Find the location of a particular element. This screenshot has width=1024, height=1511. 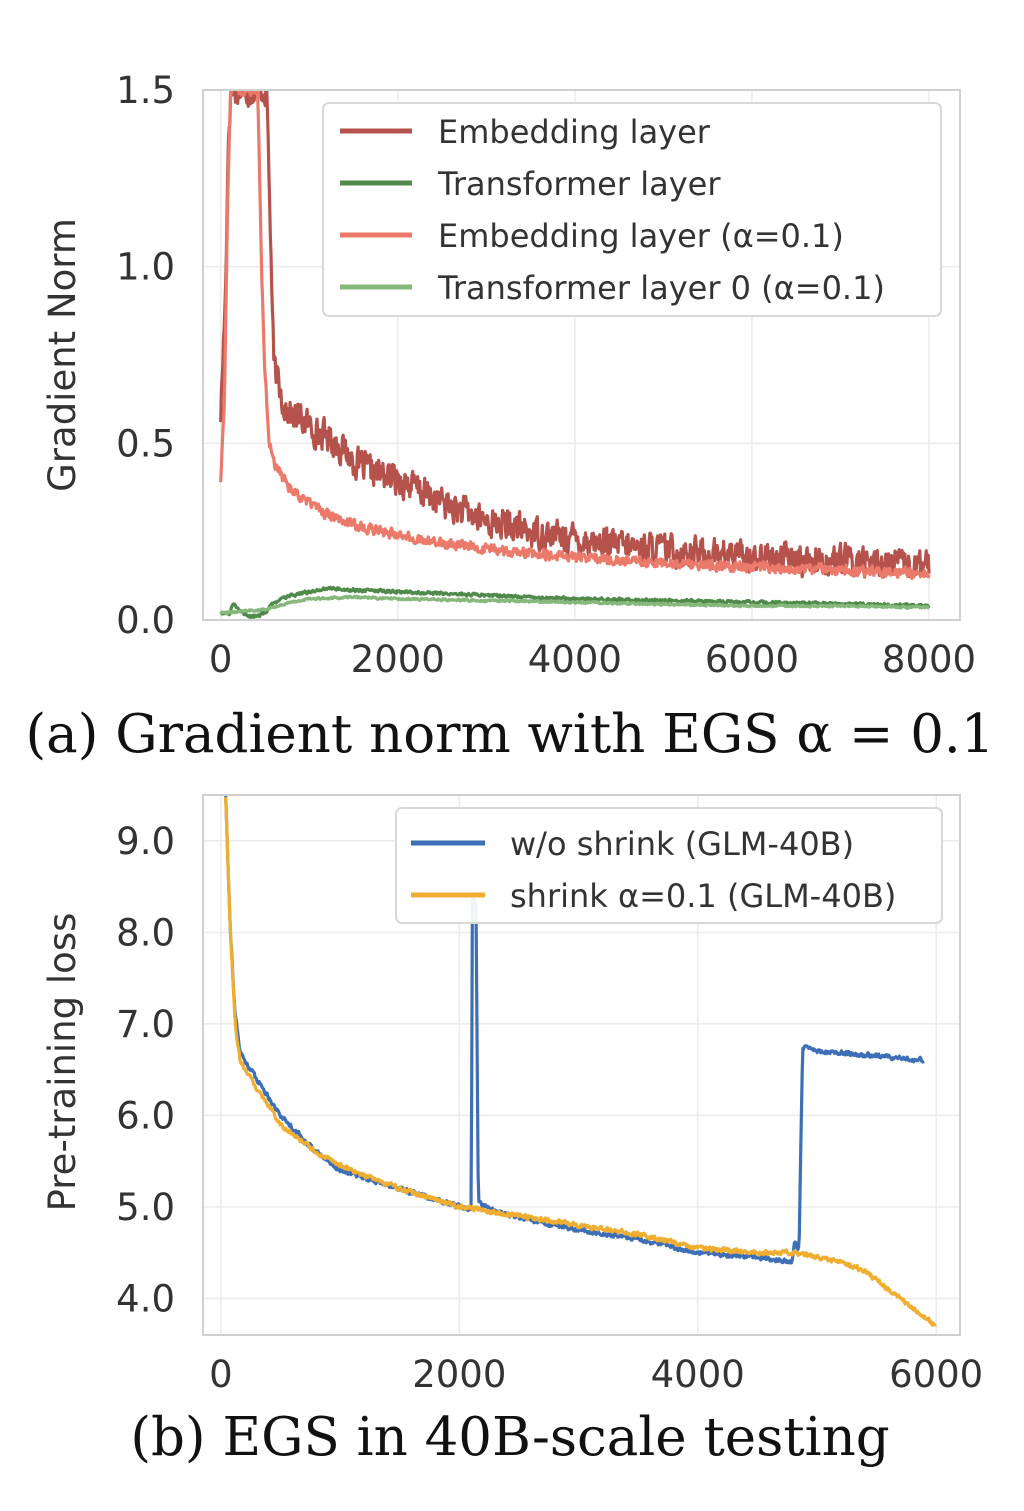

pretraining-loss-x-tick-4000: 4000 is located at coordinates (698, 1374).